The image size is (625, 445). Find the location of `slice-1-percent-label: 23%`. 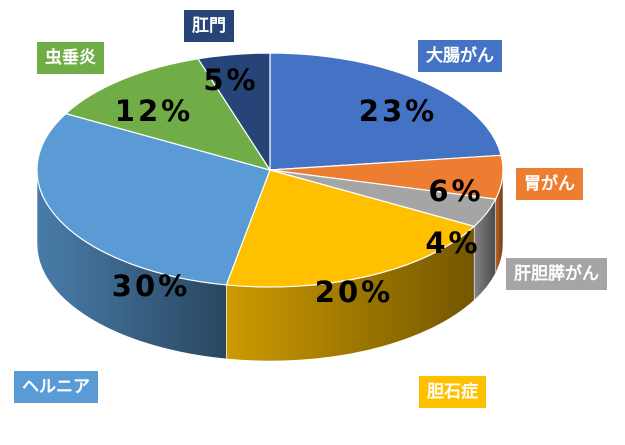

slice-1-percent-label: 23% is located at coordinates (398, 111).